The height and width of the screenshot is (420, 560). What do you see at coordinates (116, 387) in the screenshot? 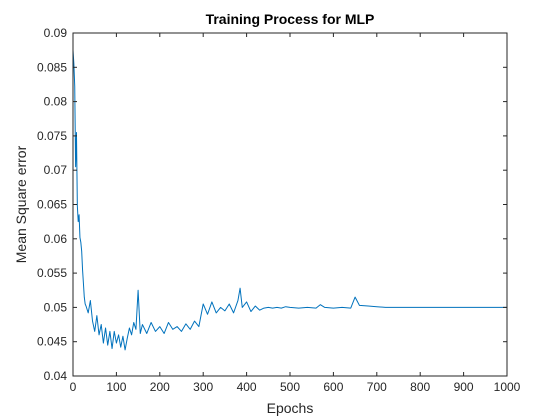
I see `x-tick-label: 100` at bounding box center [116, 387].